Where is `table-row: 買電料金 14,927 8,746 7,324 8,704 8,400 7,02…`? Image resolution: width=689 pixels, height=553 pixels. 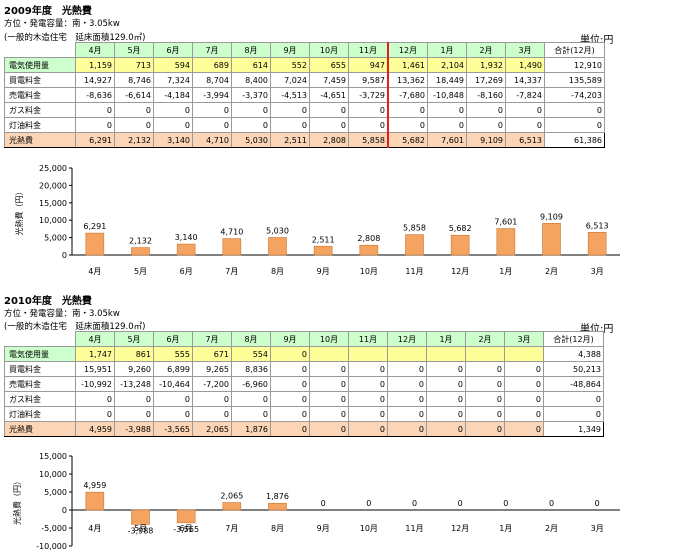 table-row: 買電料金 14,927 8,746 7,324 8,704 8,400 7,02… is located at coordinates (304, 80).